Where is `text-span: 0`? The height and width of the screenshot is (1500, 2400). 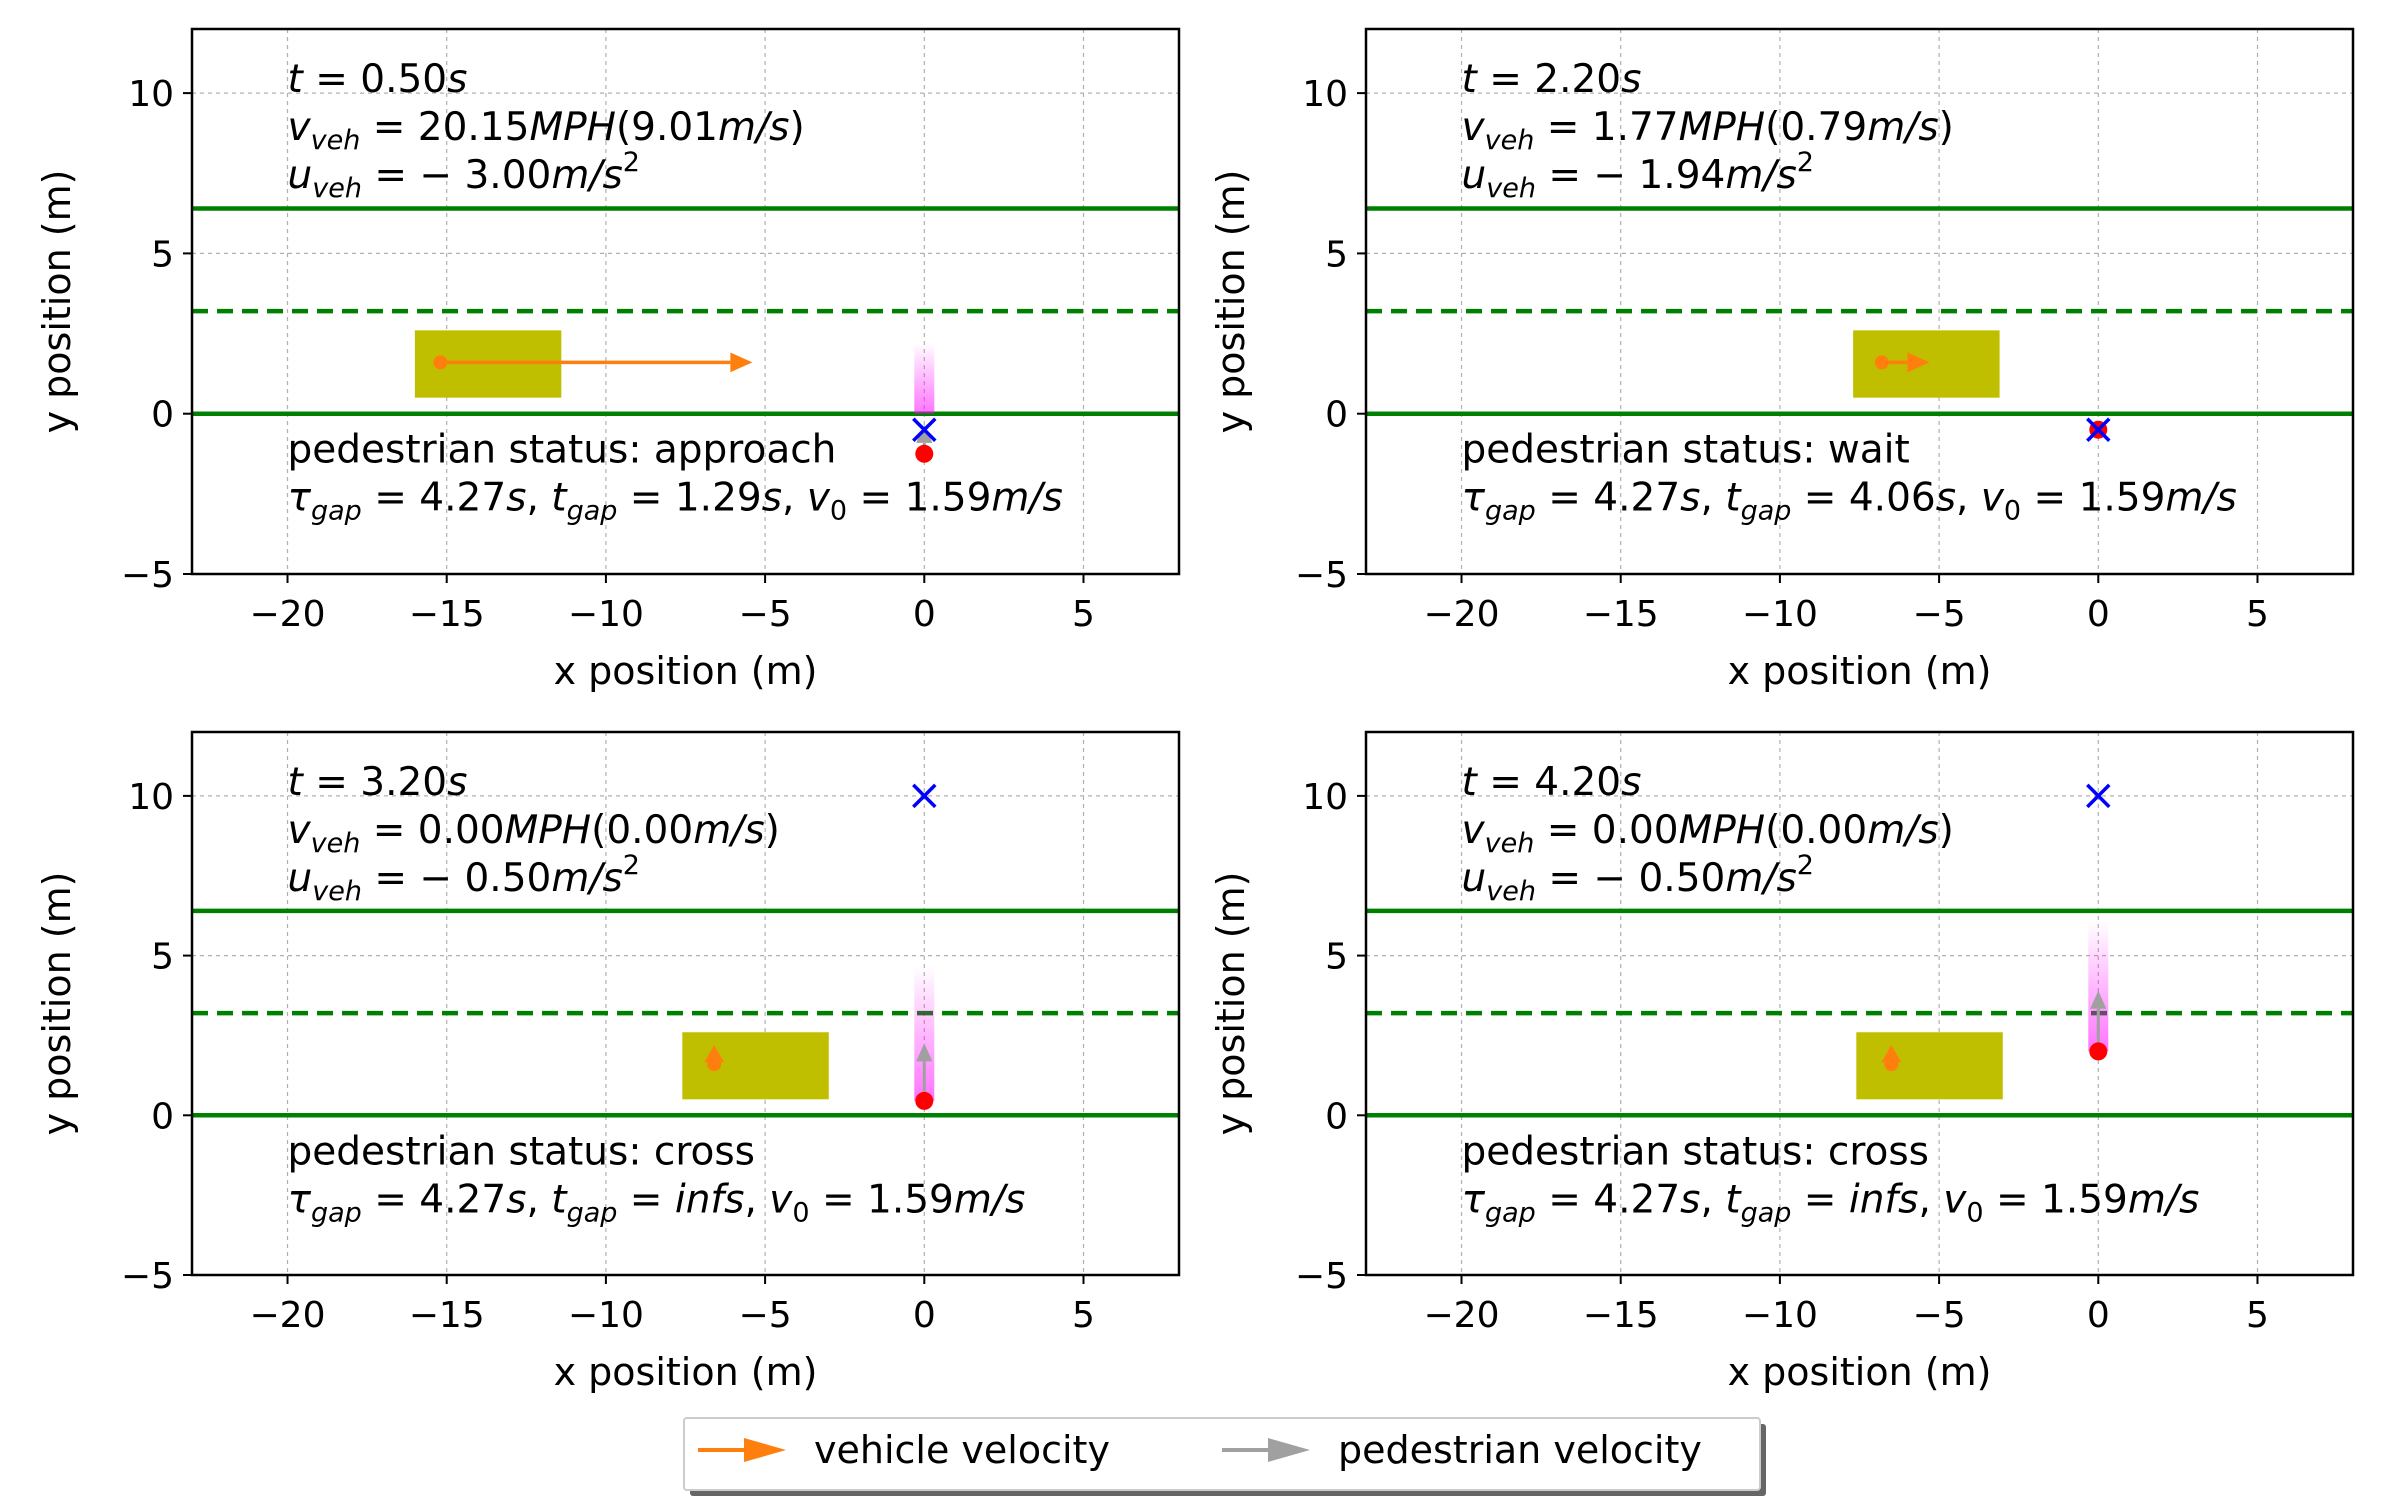 text-span: 0 is located at coordinates (2012, 511).